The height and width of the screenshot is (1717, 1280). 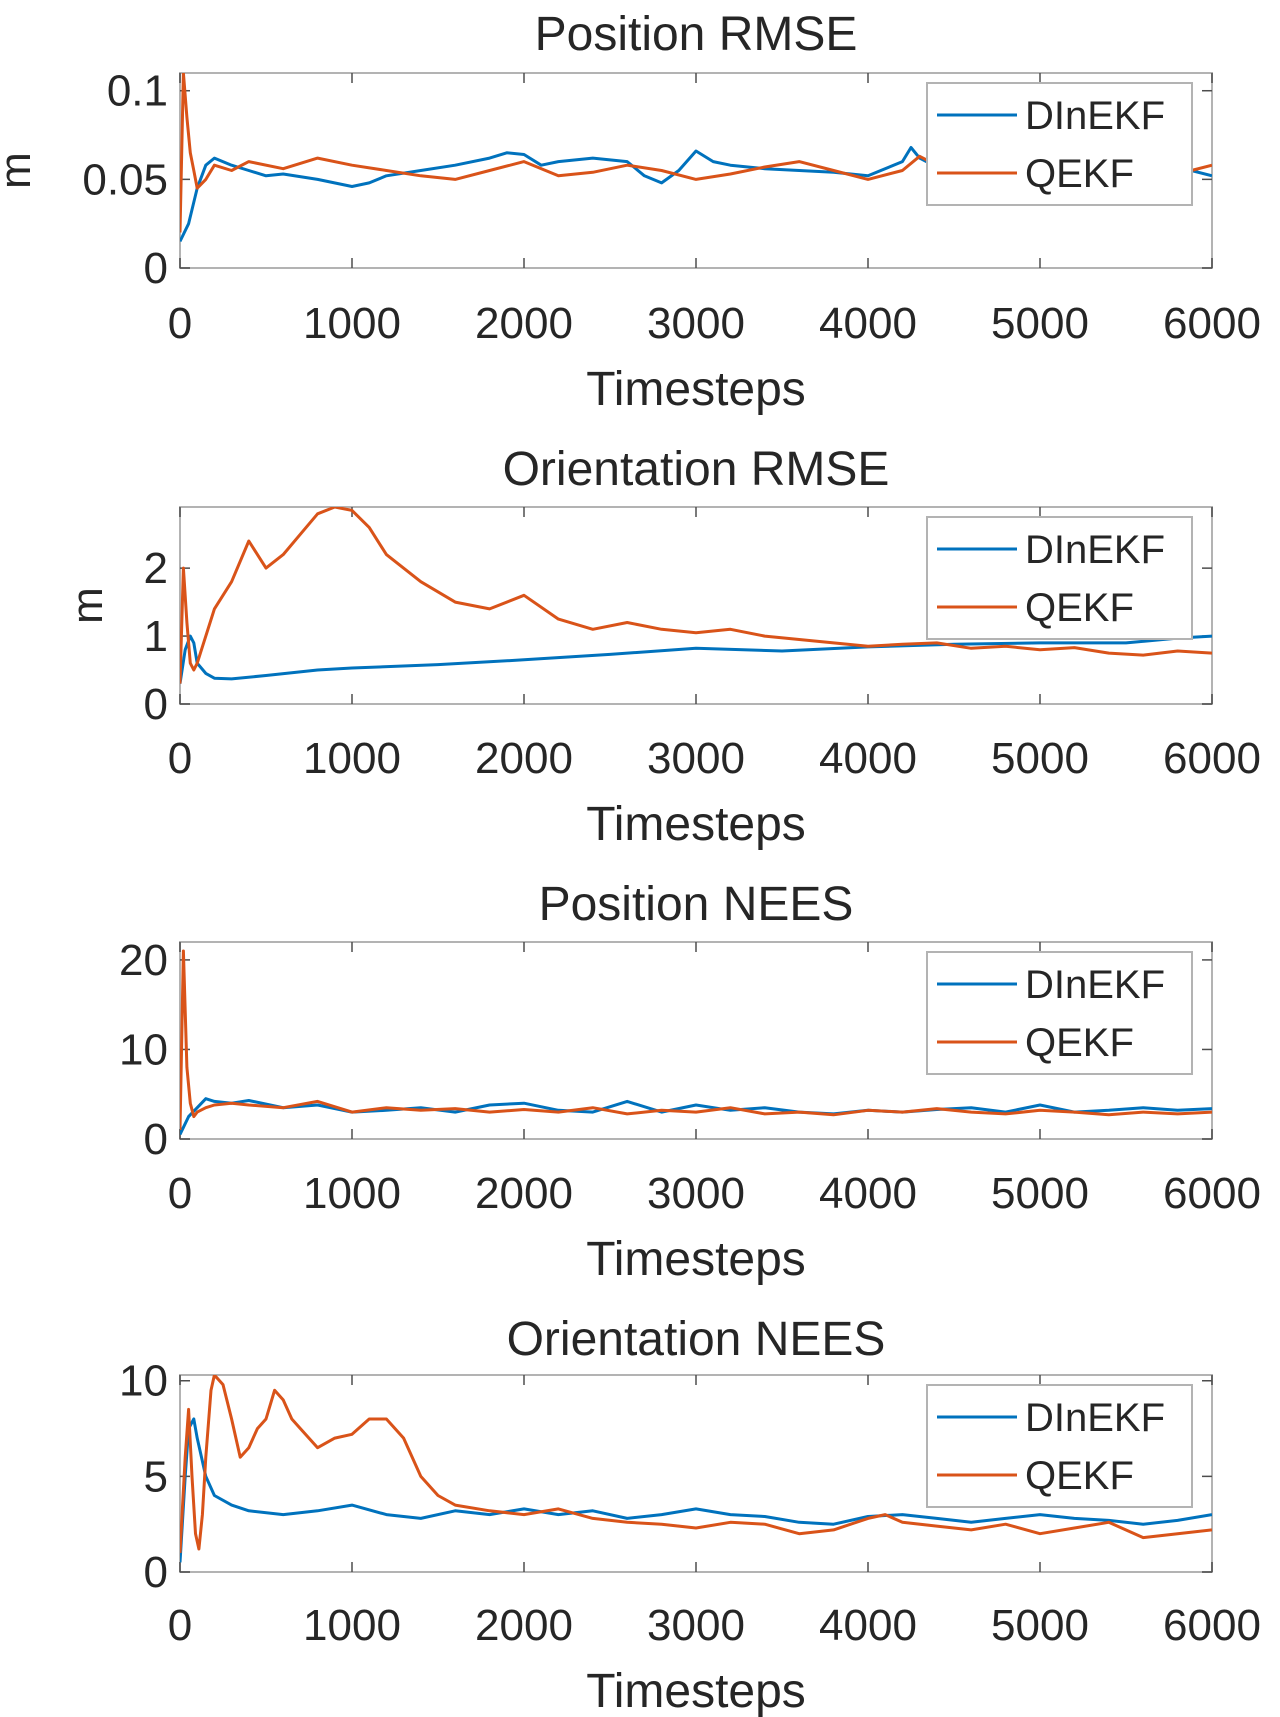 I want to click on y-tick-label: 0.1, so click(x=137, y=91).